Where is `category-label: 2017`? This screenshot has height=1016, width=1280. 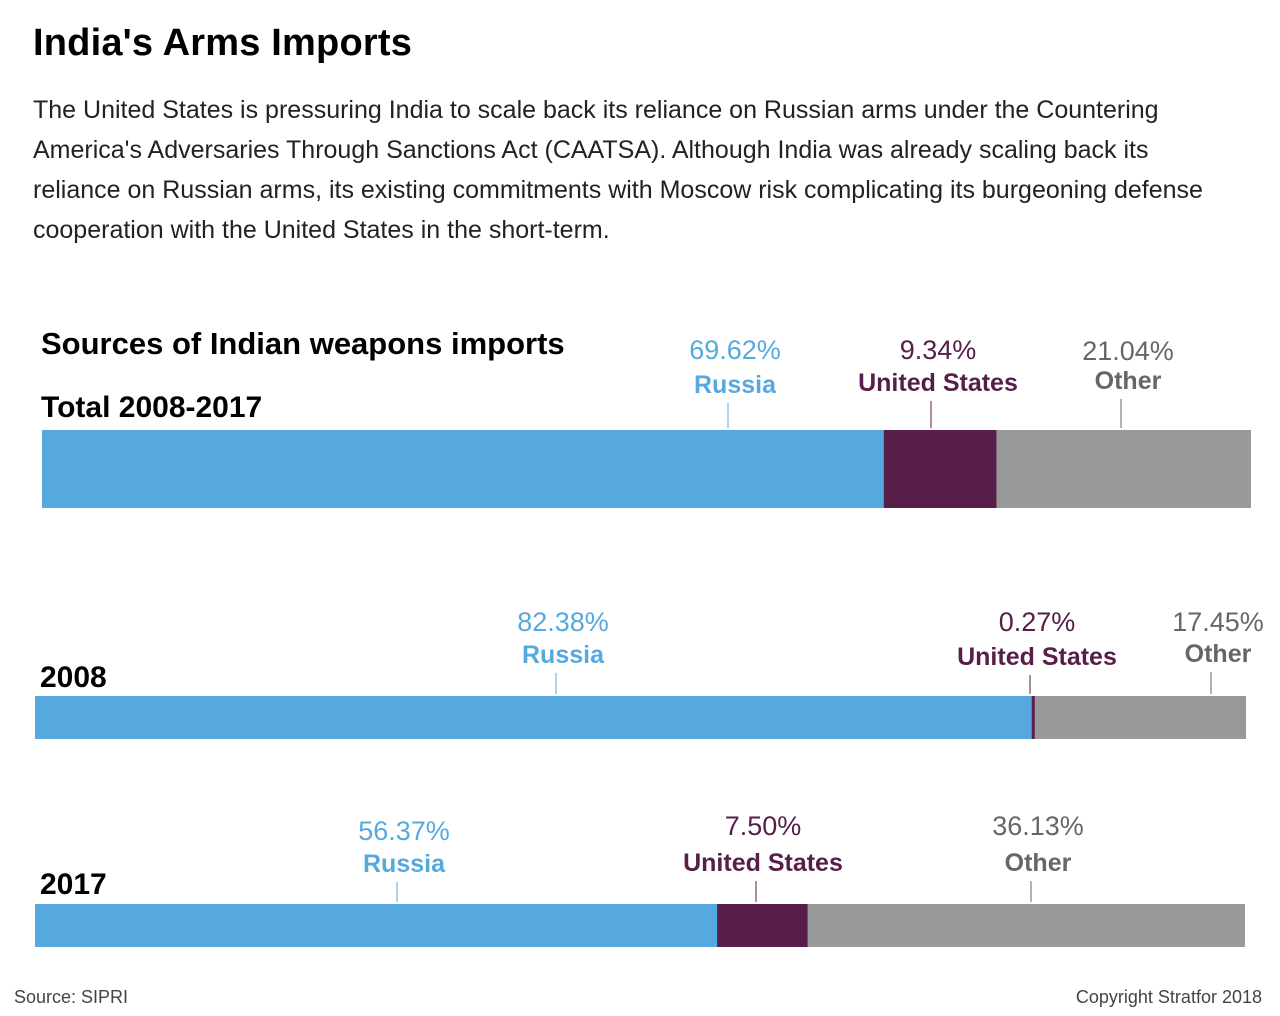 category-label: 2017 is located at coordinates (73, 884).